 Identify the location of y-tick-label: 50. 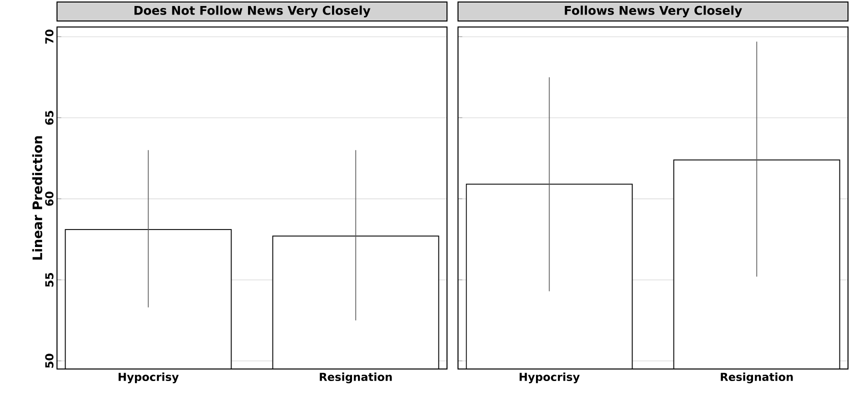
(49, 361).